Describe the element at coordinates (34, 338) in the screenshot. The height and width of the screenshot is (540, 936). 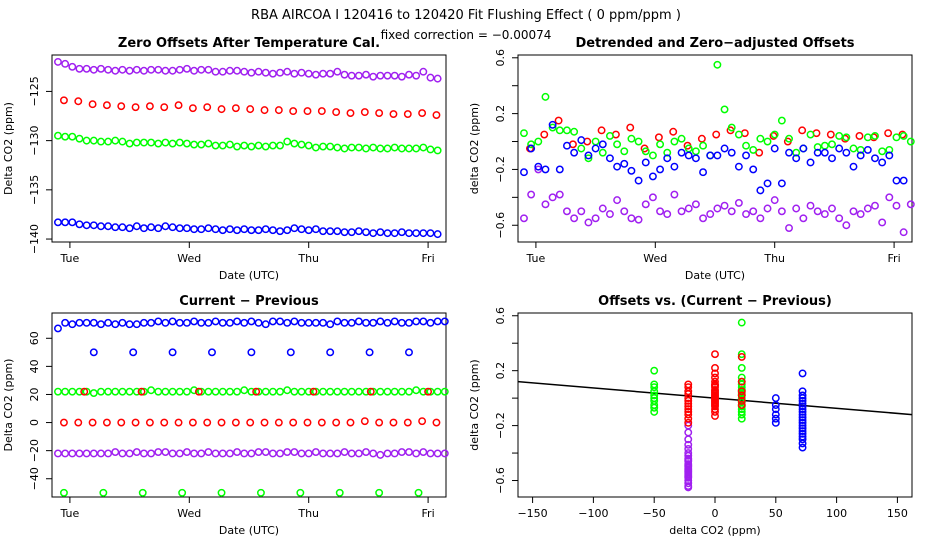
I see `current-previous-y-tick-label: 60` at that location.